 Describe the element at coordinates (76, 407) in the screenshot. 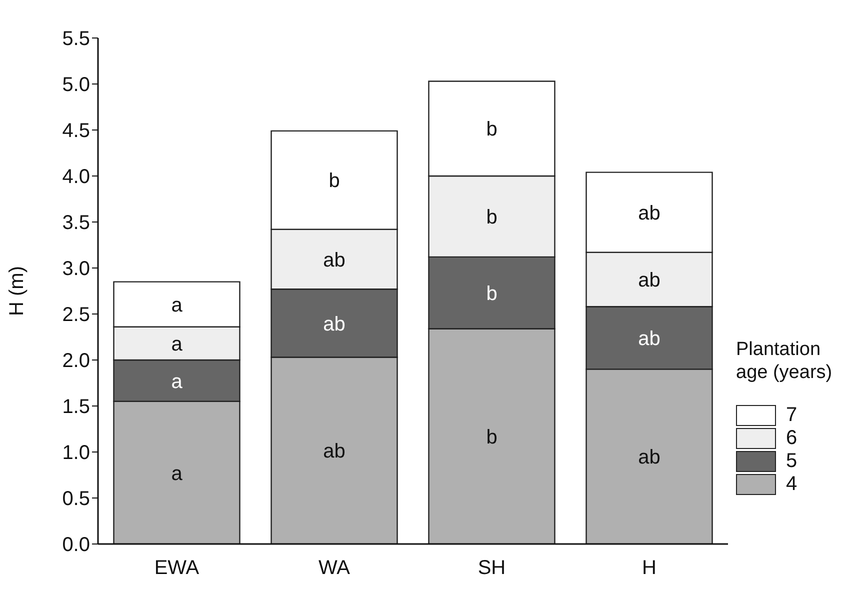

I see `y-tick-label: 1.5` at that location.